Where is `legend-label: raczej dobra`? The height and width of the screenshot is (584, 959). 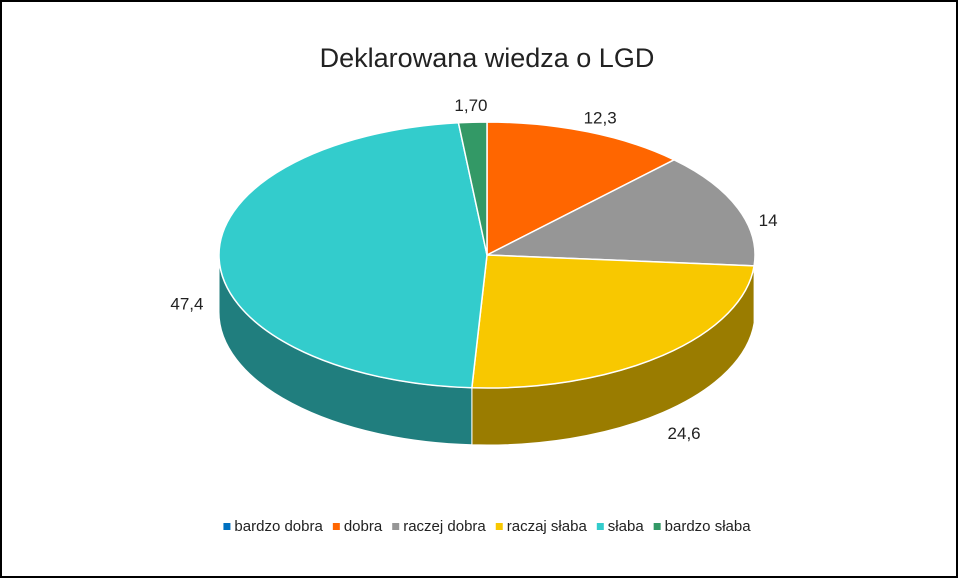
legend-label: raczej dobra is located at coordinates (444, 526).